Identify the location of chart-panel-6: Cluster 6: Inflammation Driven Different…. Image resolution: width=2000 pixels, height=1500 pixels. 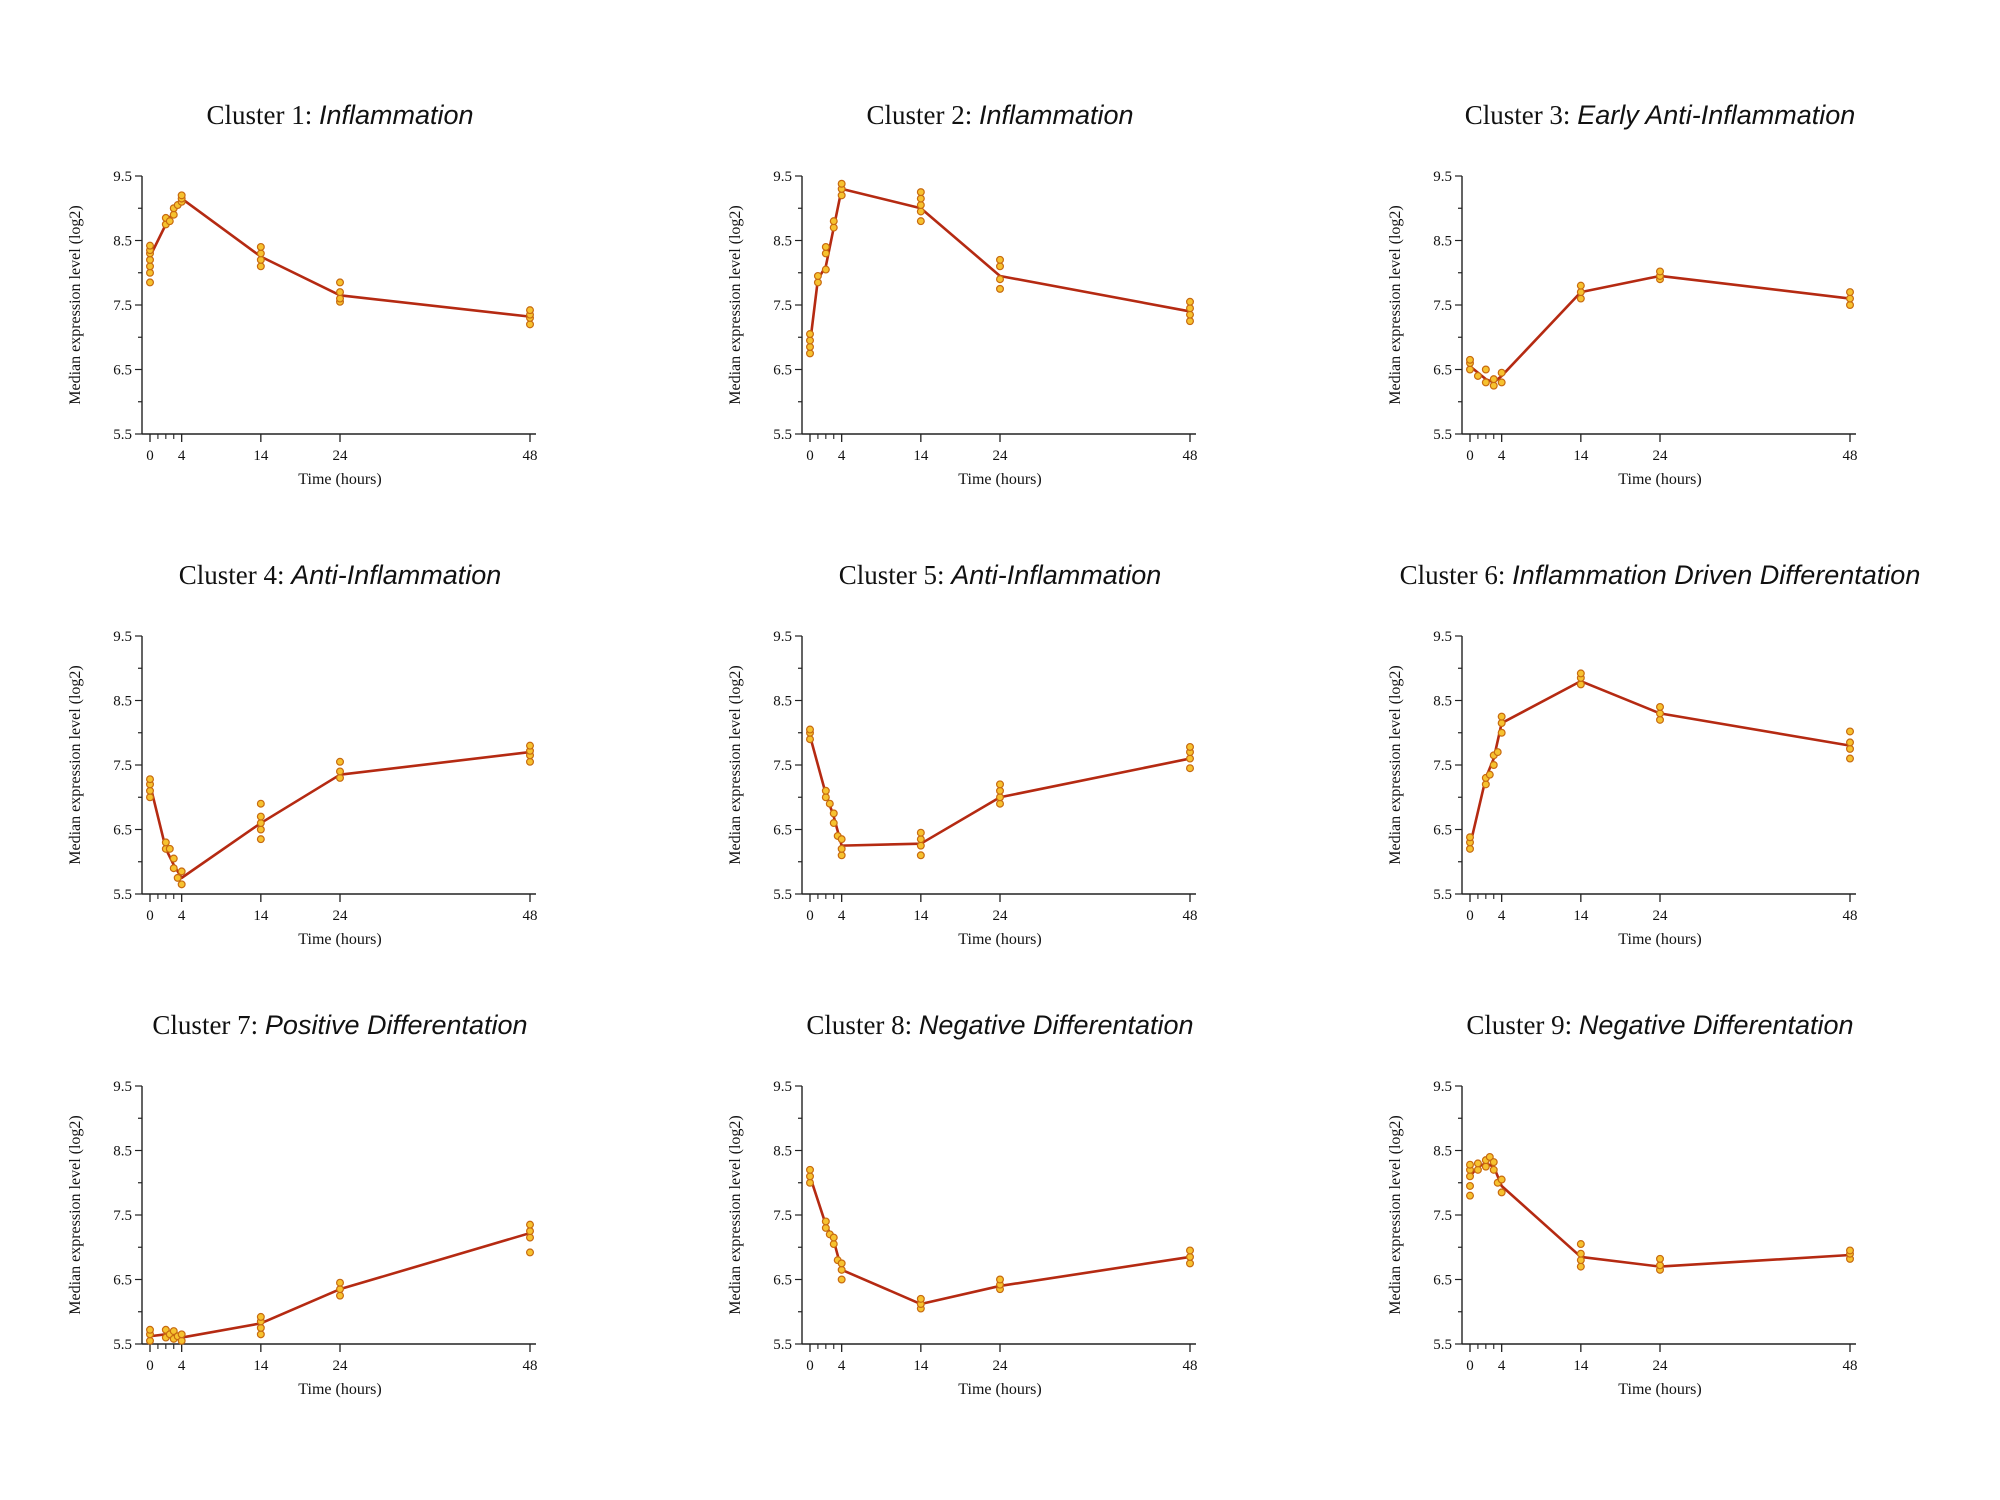
(1660, 770).